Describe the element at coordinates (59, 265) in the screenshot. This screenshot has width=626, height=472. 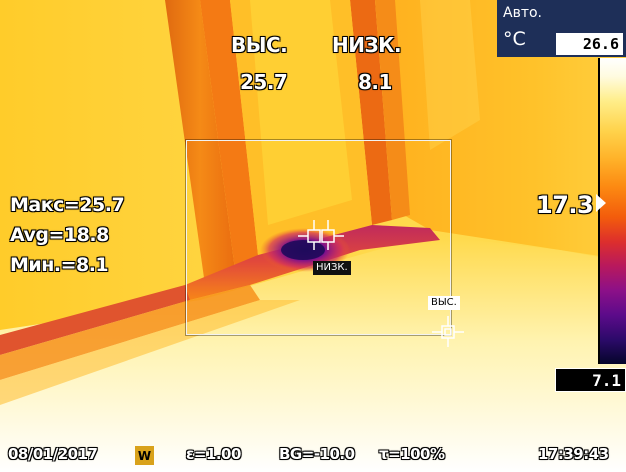
I see `stat-min: Мин.=8.1` at that location.